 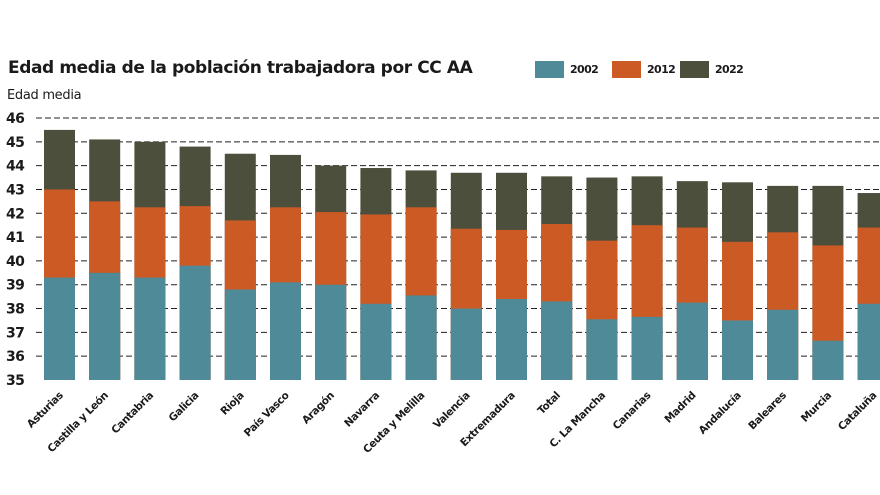 I want to click on legend-label-2012: 2012, so click(x=661, y=69).